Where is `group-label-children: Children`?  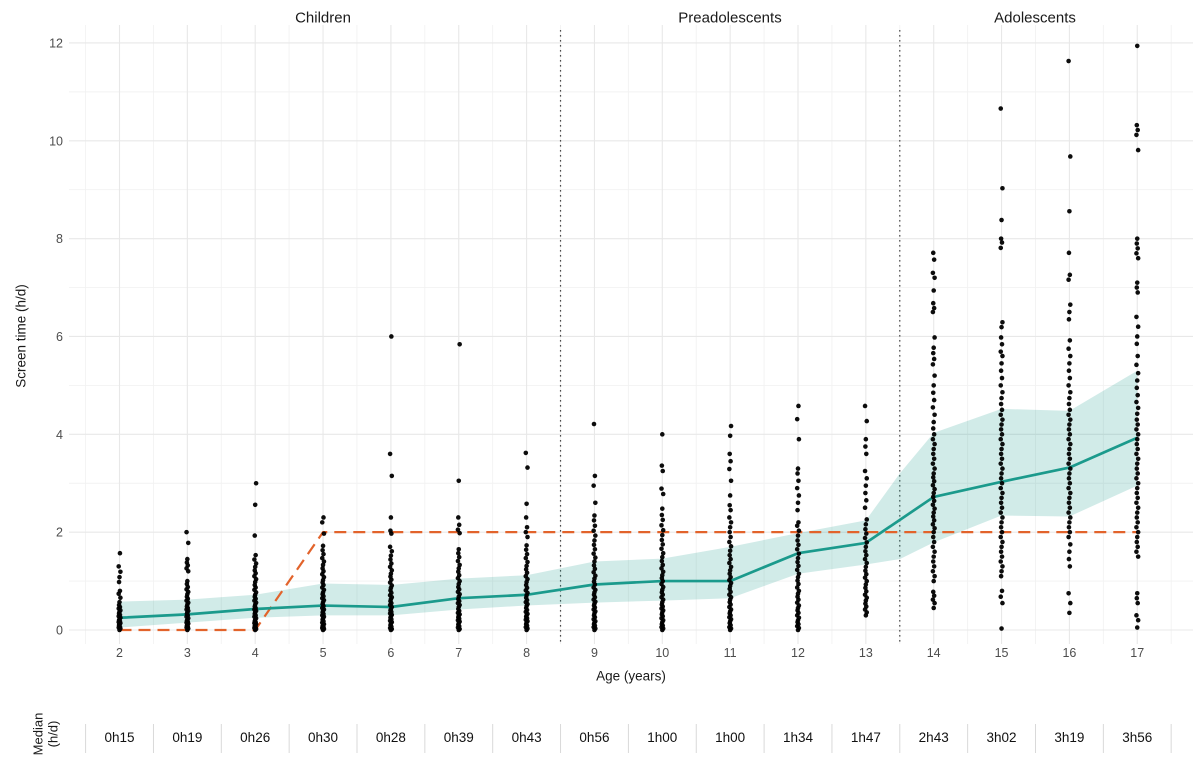 group-label-children: Children is located at coordinates (323, 18).